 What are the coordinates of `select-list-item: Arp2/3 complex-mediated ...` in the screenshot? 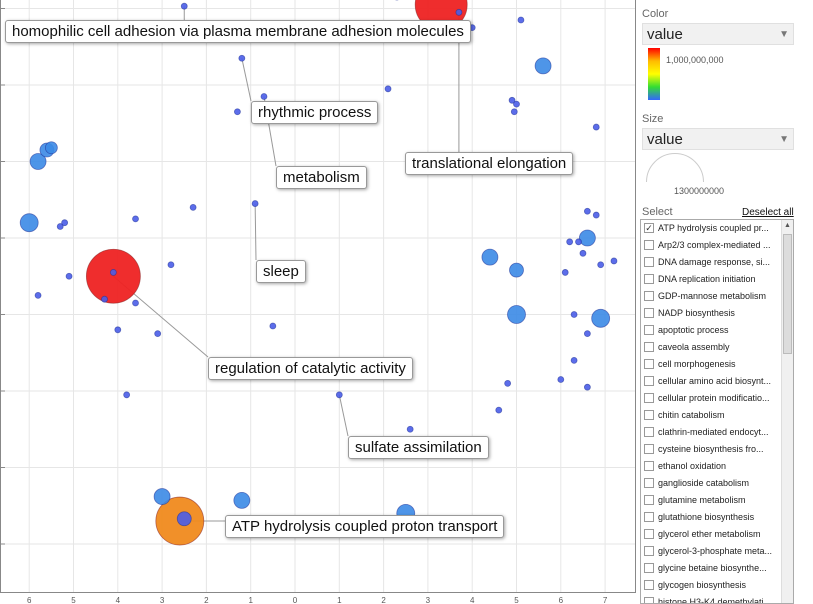 It's located at (711, 245).